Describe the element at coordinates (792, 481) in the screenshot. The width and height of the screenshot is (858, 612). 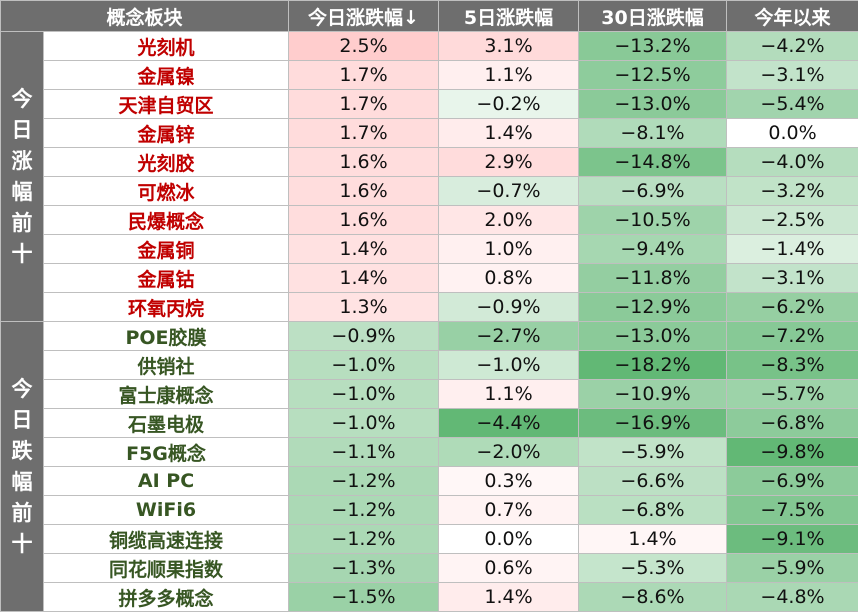
I see `cell-ytd: −6.9%` at that location.